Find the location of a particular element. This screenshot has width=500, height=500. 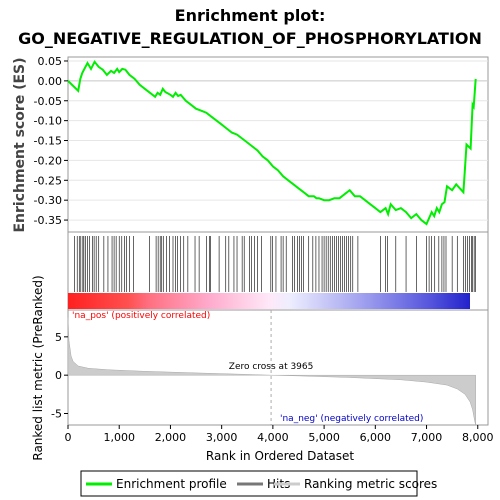

x-axis-title: Rank in Ordered Dataset is located at coordinates (280, 456).